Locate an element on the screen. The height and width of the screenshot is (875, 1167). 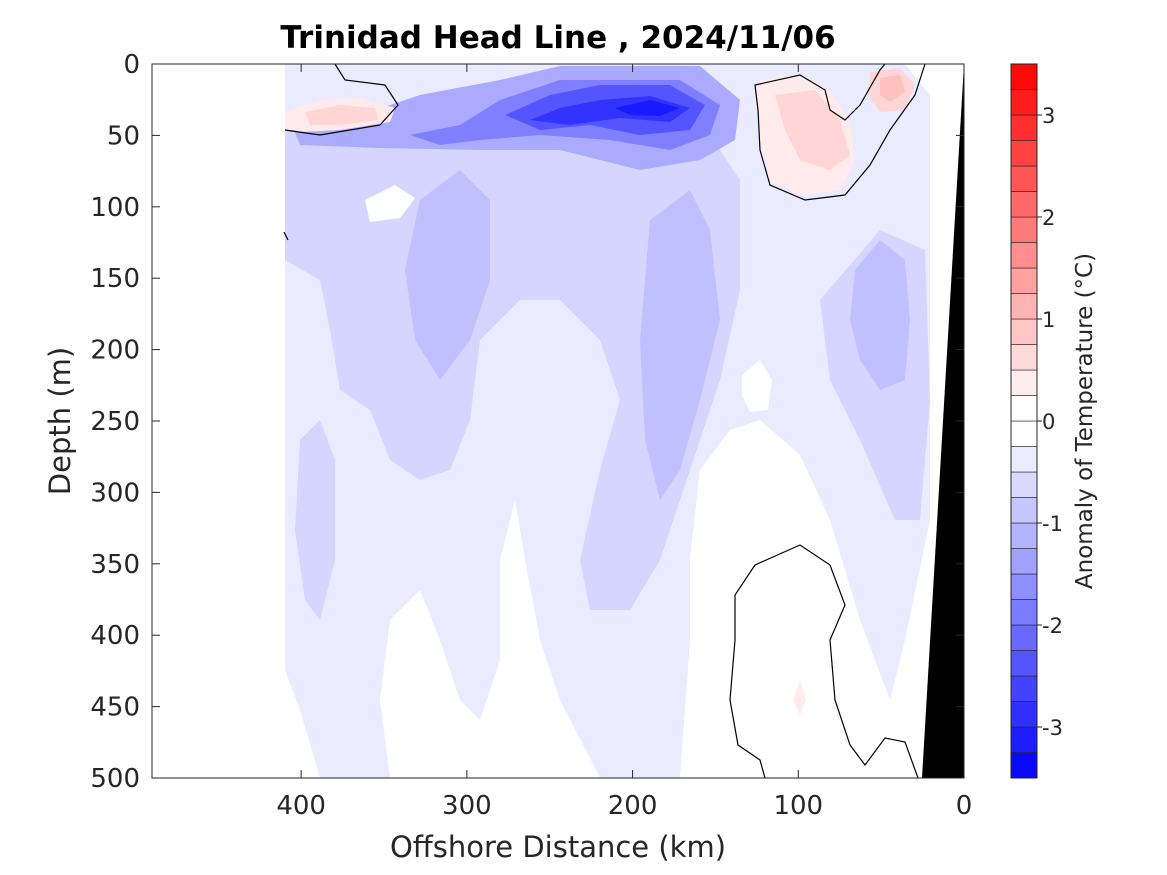
colorbar-tick-label: -2 is located at coordinates (1052, 626).